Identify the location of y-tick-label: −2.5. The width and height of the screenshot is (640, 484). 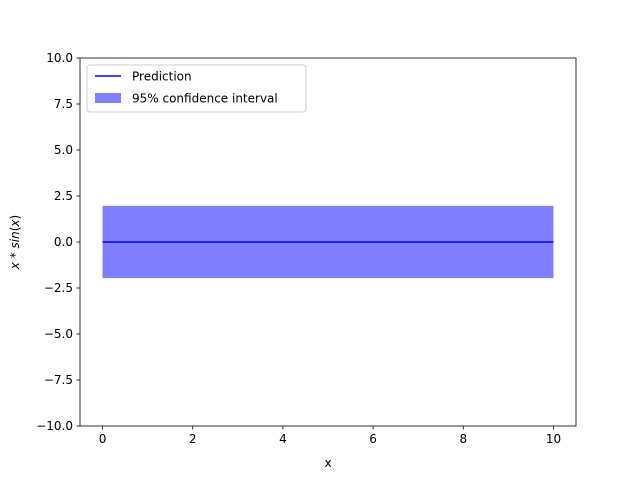
(58, 288).